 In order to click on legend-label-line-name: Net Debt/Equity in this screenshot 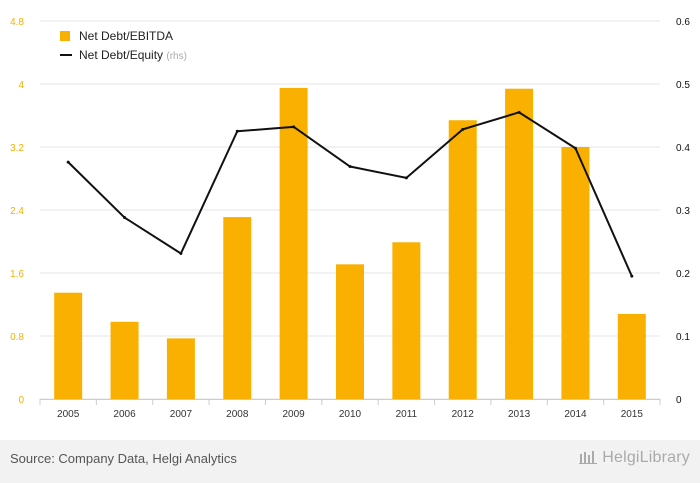, I will do `click(122, 55)`.